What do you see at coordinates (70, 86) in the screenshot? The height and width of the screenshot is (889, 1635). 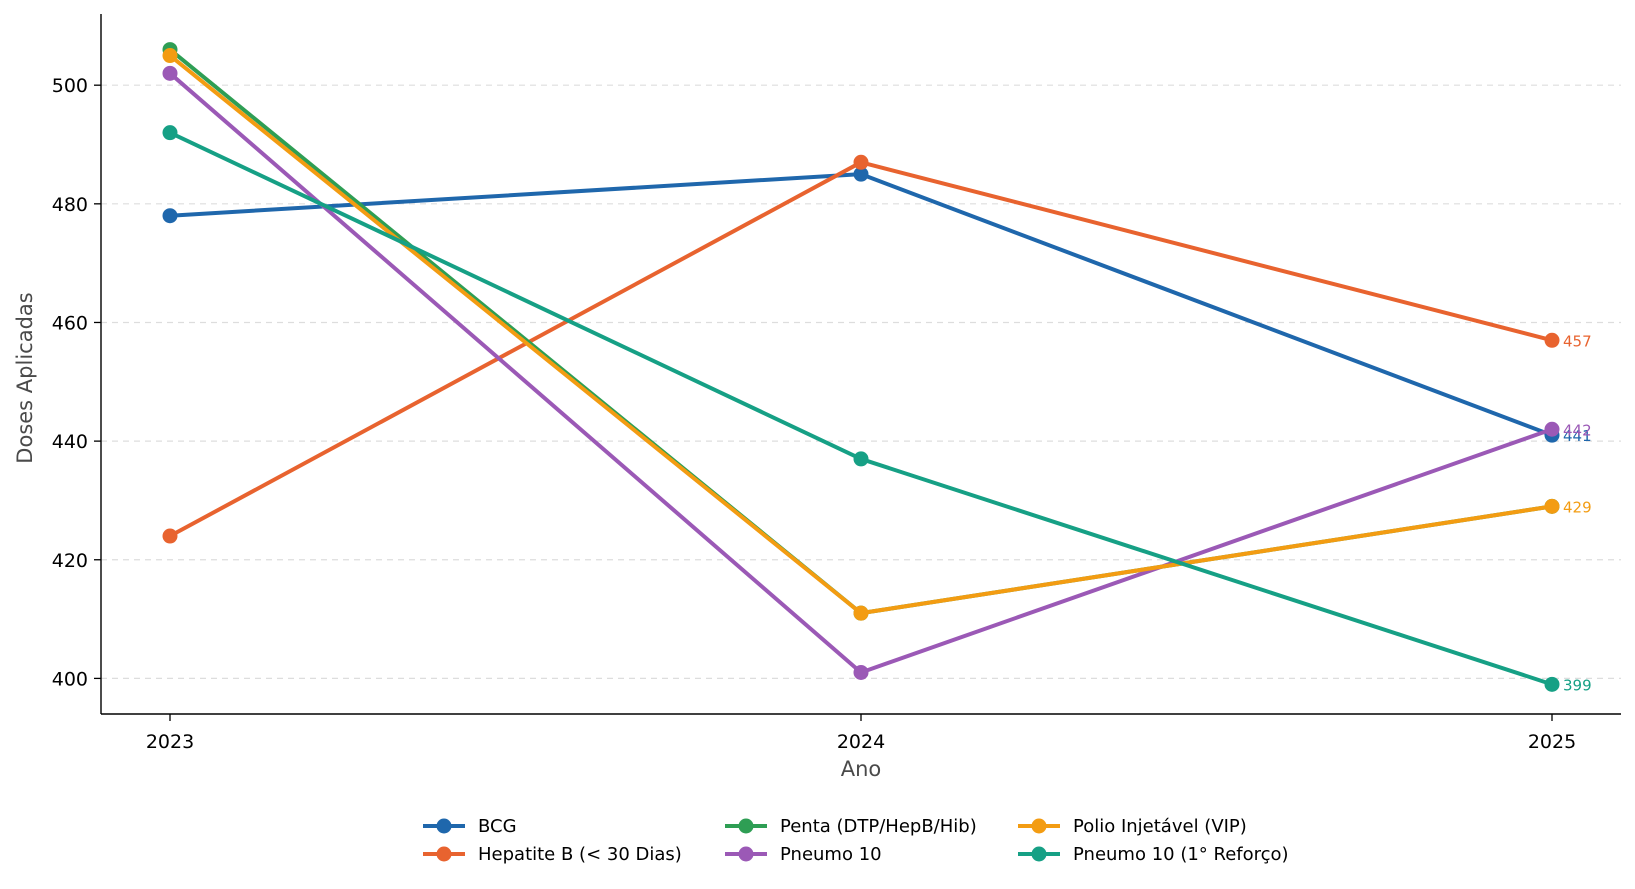 I see `y-tick-label: 500` at bounding box center [70, 86].